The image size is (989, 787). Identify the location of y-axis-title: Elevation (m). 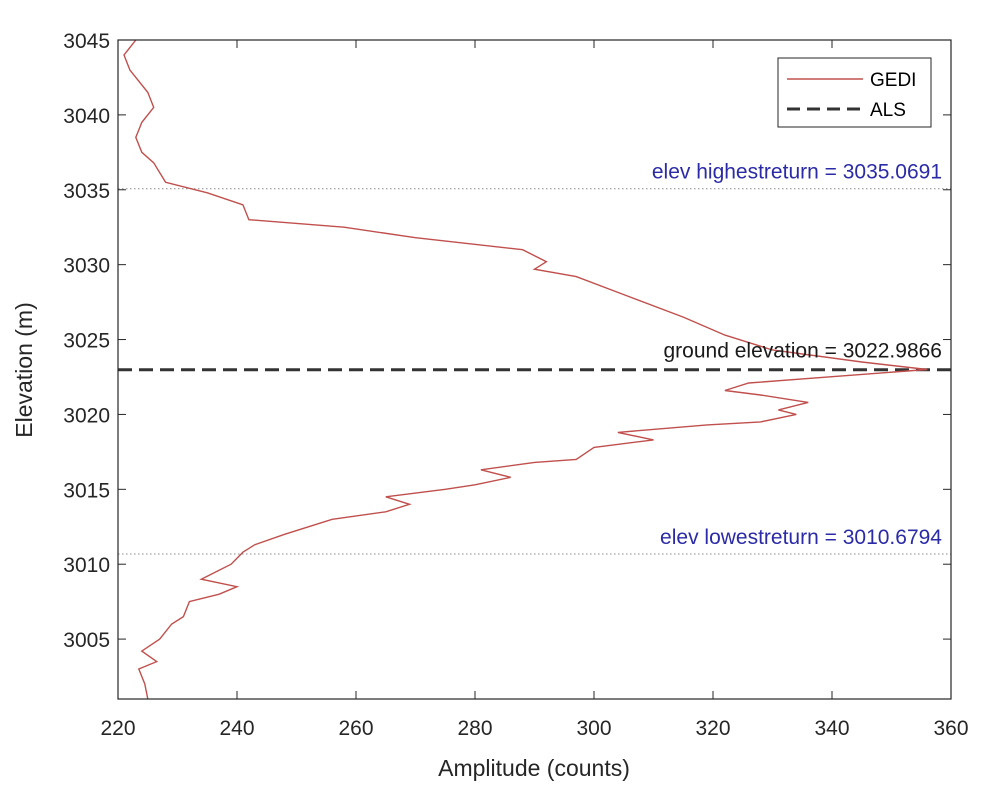
(24, 369).